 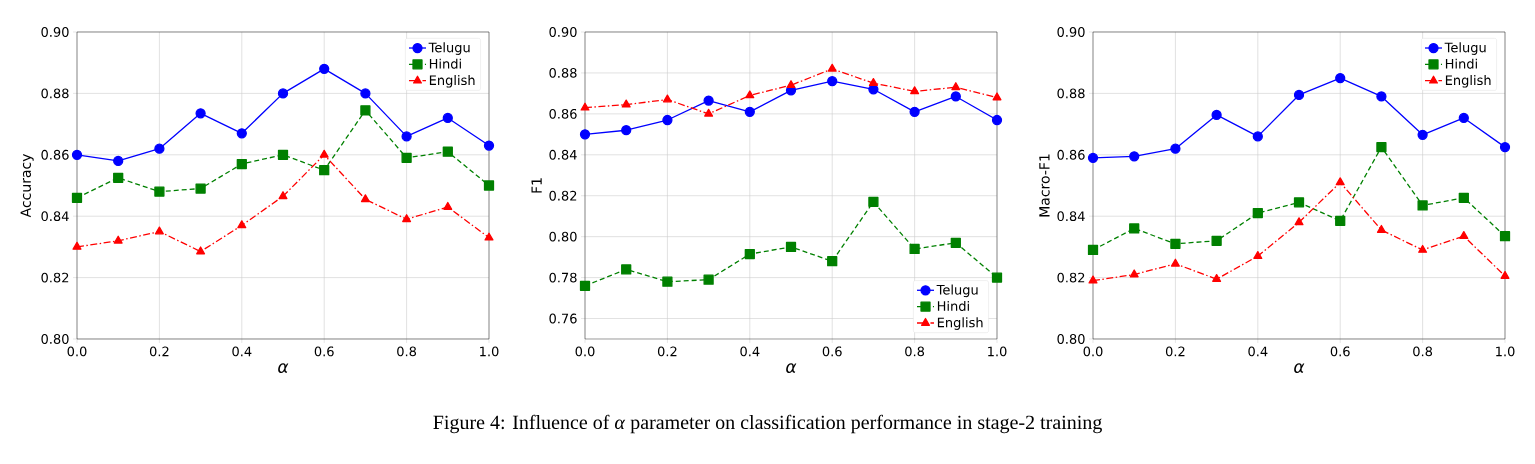 I want to click on y-tick-label: 0.76, so click(x=563, y=318).